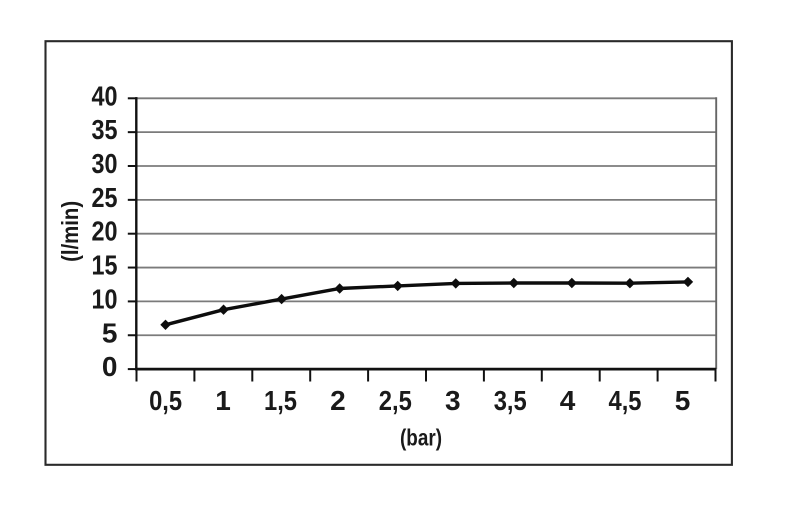  Describe the element at coordinates (105, 231) in the screenshot. I see `svg-text: 20` at that location.